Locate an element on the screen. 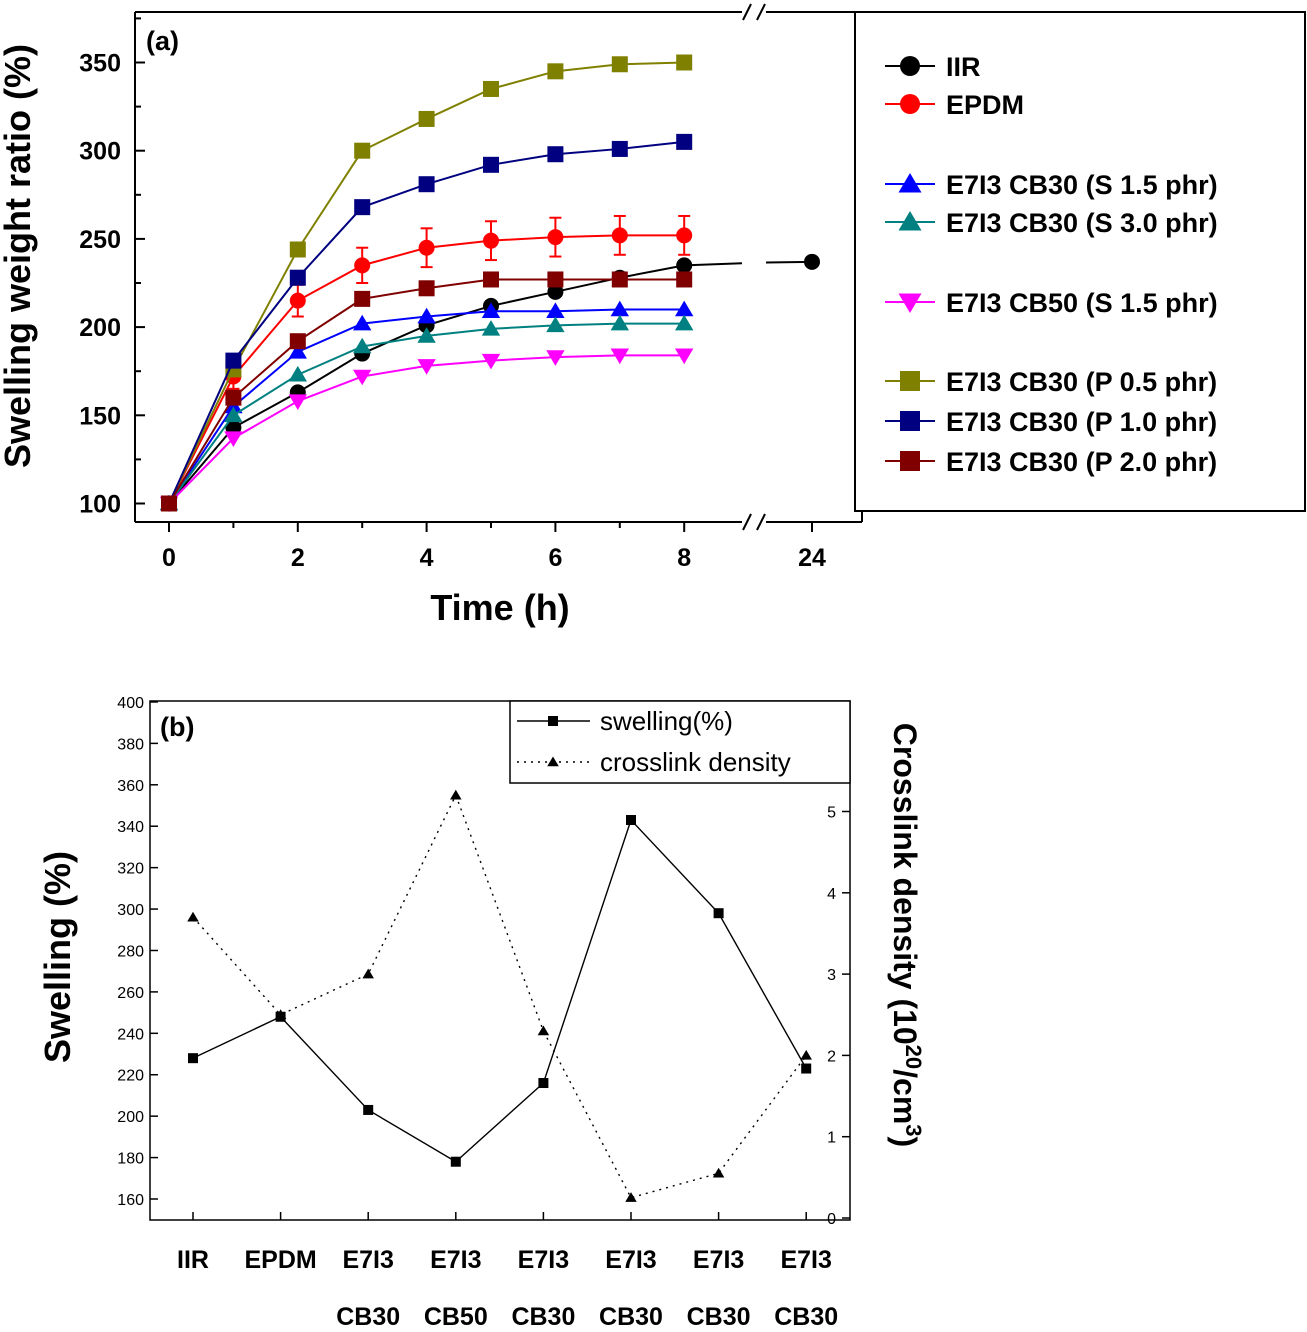 This screenshot has width=1307, height=1332. a-y-tick-label: 150 is located at coordinates (100, 416).